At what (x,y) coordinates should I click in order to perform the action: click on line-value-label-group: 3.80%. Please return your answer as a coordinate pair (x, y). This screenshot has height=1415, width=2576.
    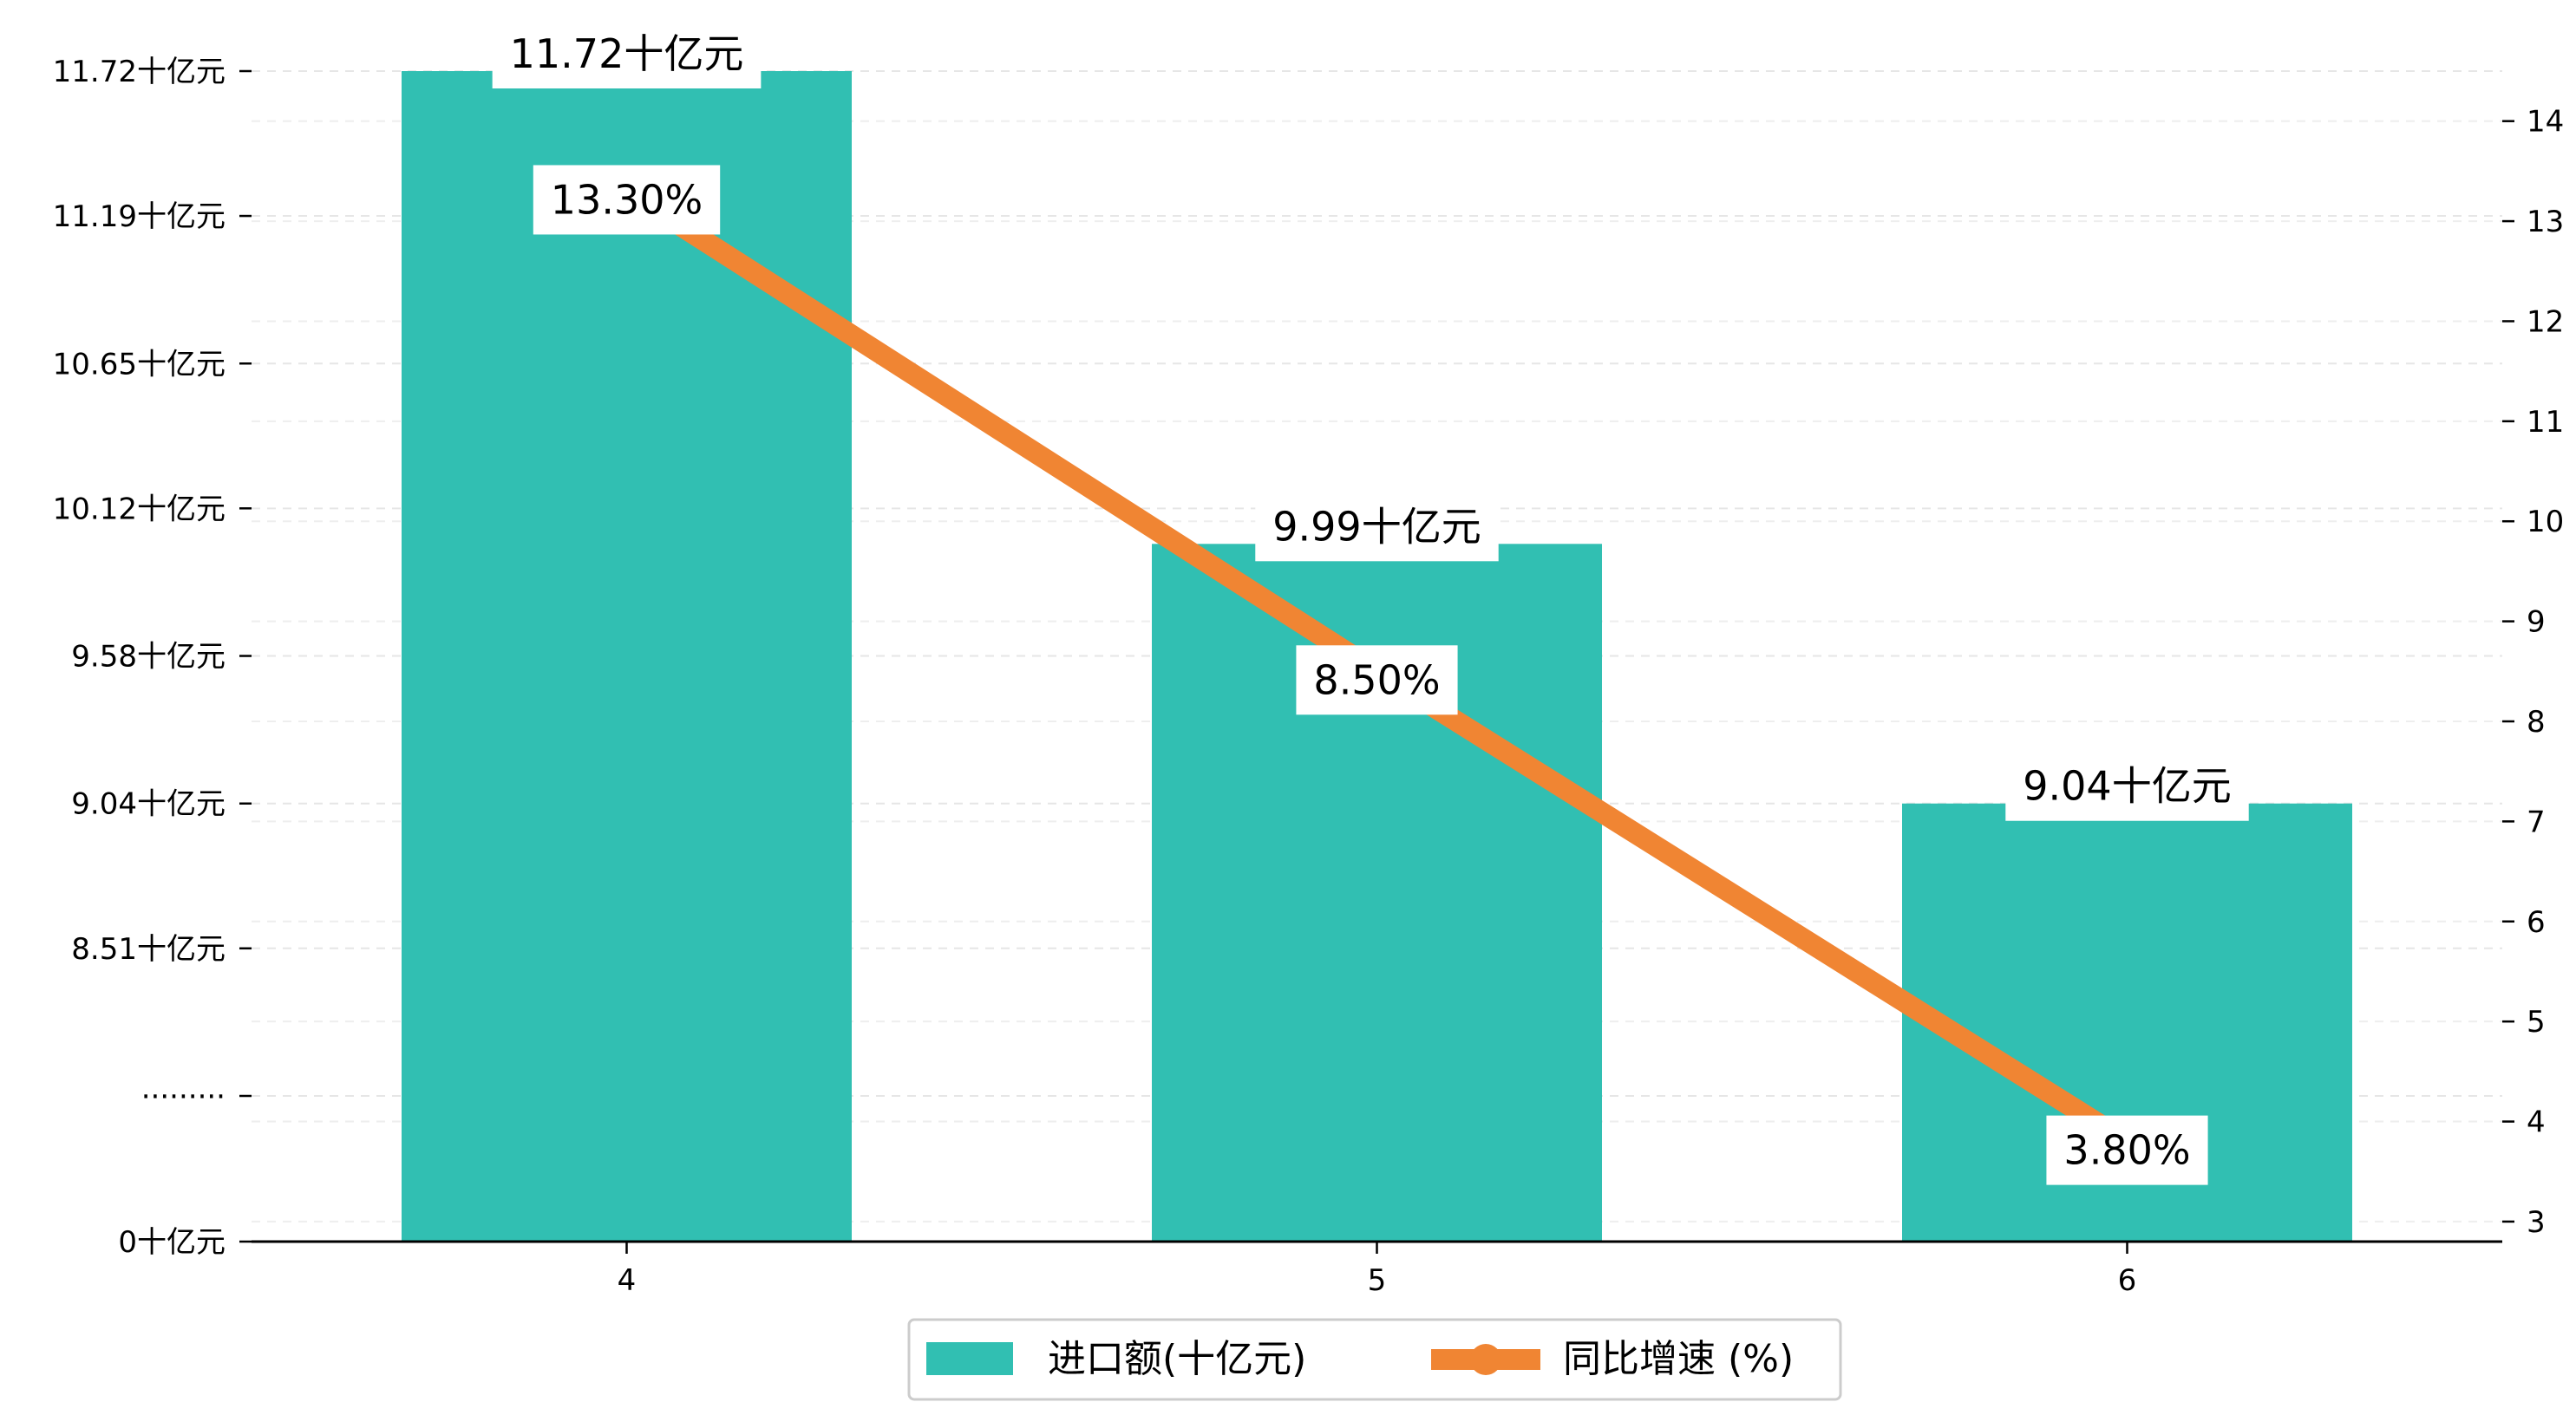
    Looking at the image, I should click on (2127, 1150).